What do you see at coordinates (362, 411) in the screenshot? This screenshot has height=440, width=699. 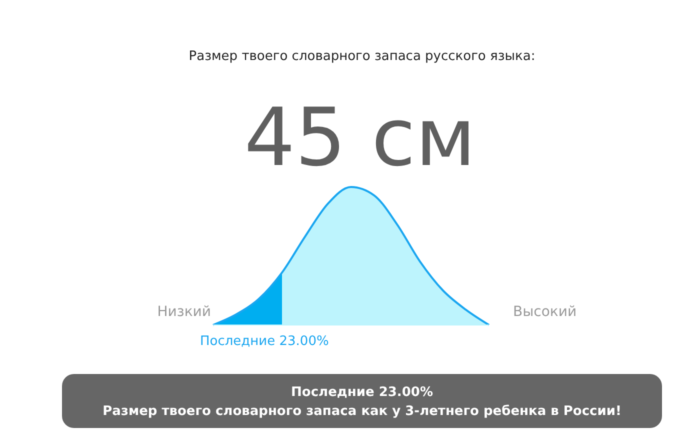 I see `text: Размер твоего словарного запаса как у 3-летнего ребенка в России!` at bounding box center [362, 411].